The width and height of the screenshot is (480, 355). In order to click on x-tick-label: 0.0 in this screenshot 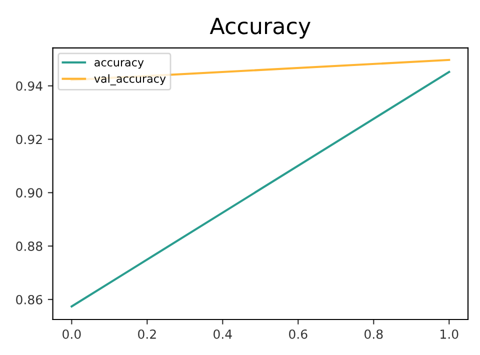, I will do `click(71, 334)`.